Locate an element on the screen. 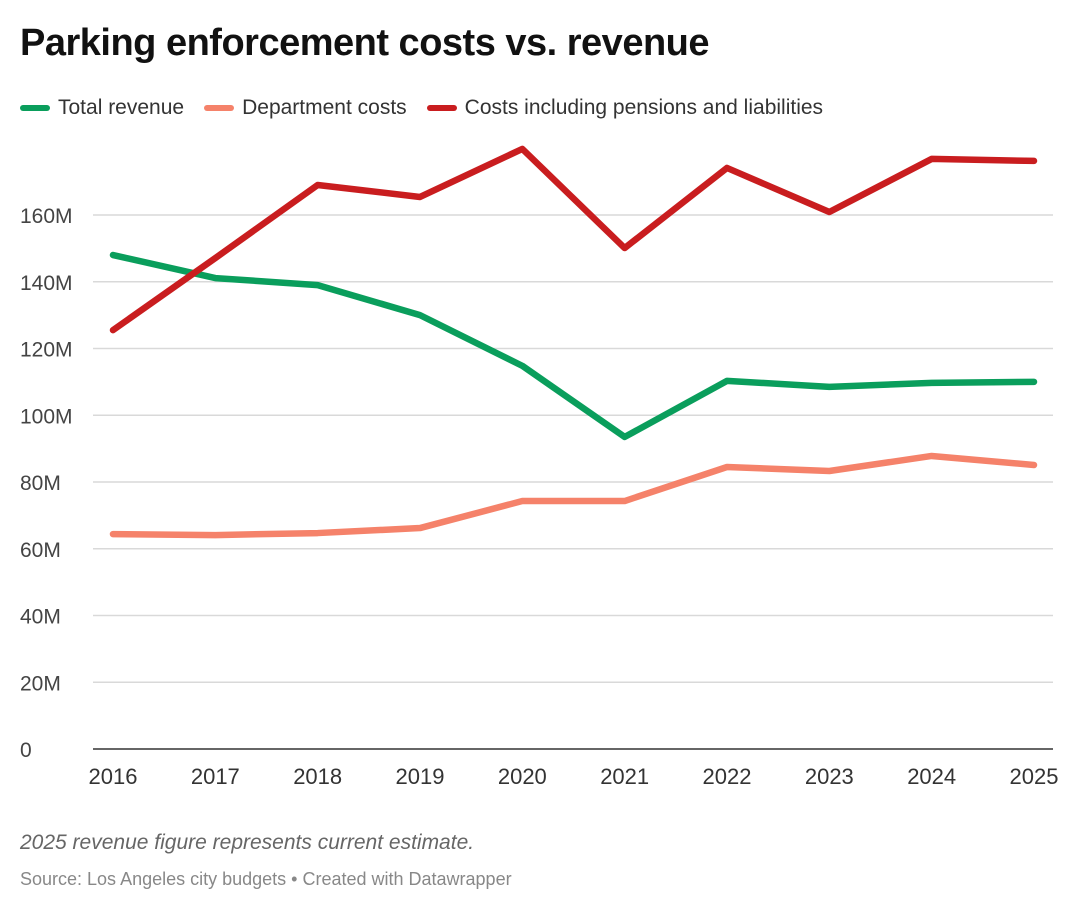 The image size is (1080, 914). x-tick-label: 2018 is located at coordinates (317, 776).